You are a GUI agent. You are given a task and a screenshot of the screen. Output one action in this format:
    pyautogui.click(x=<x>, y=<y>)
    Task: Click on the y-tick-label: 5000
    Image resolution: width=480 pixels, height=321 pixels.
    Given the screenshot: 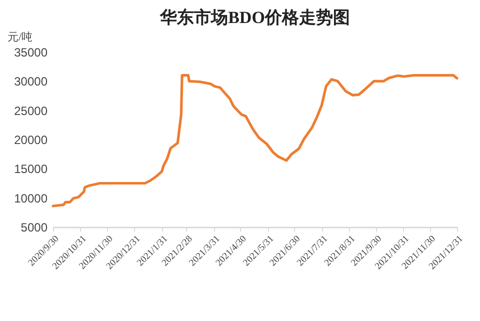 What is the action you would take?
    pyautogui.click(x=34, y=227)
    